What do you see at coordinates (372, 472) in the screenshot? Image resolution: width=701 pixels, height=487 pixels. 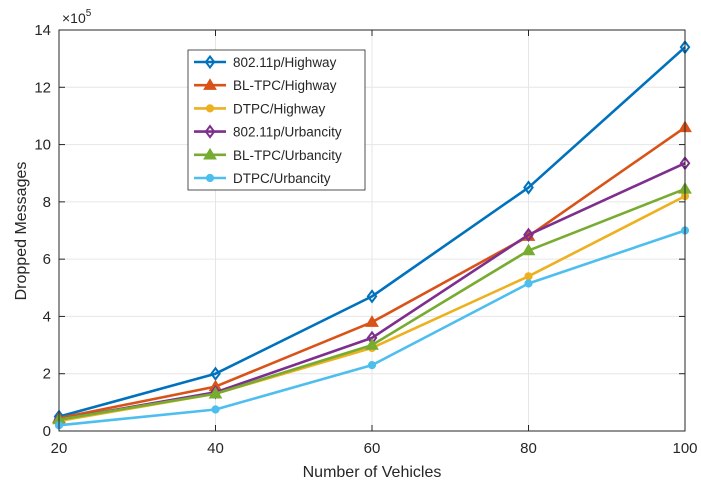 I see `x-axis-label: Number of Vehicles` at bounding box center [372, 472].